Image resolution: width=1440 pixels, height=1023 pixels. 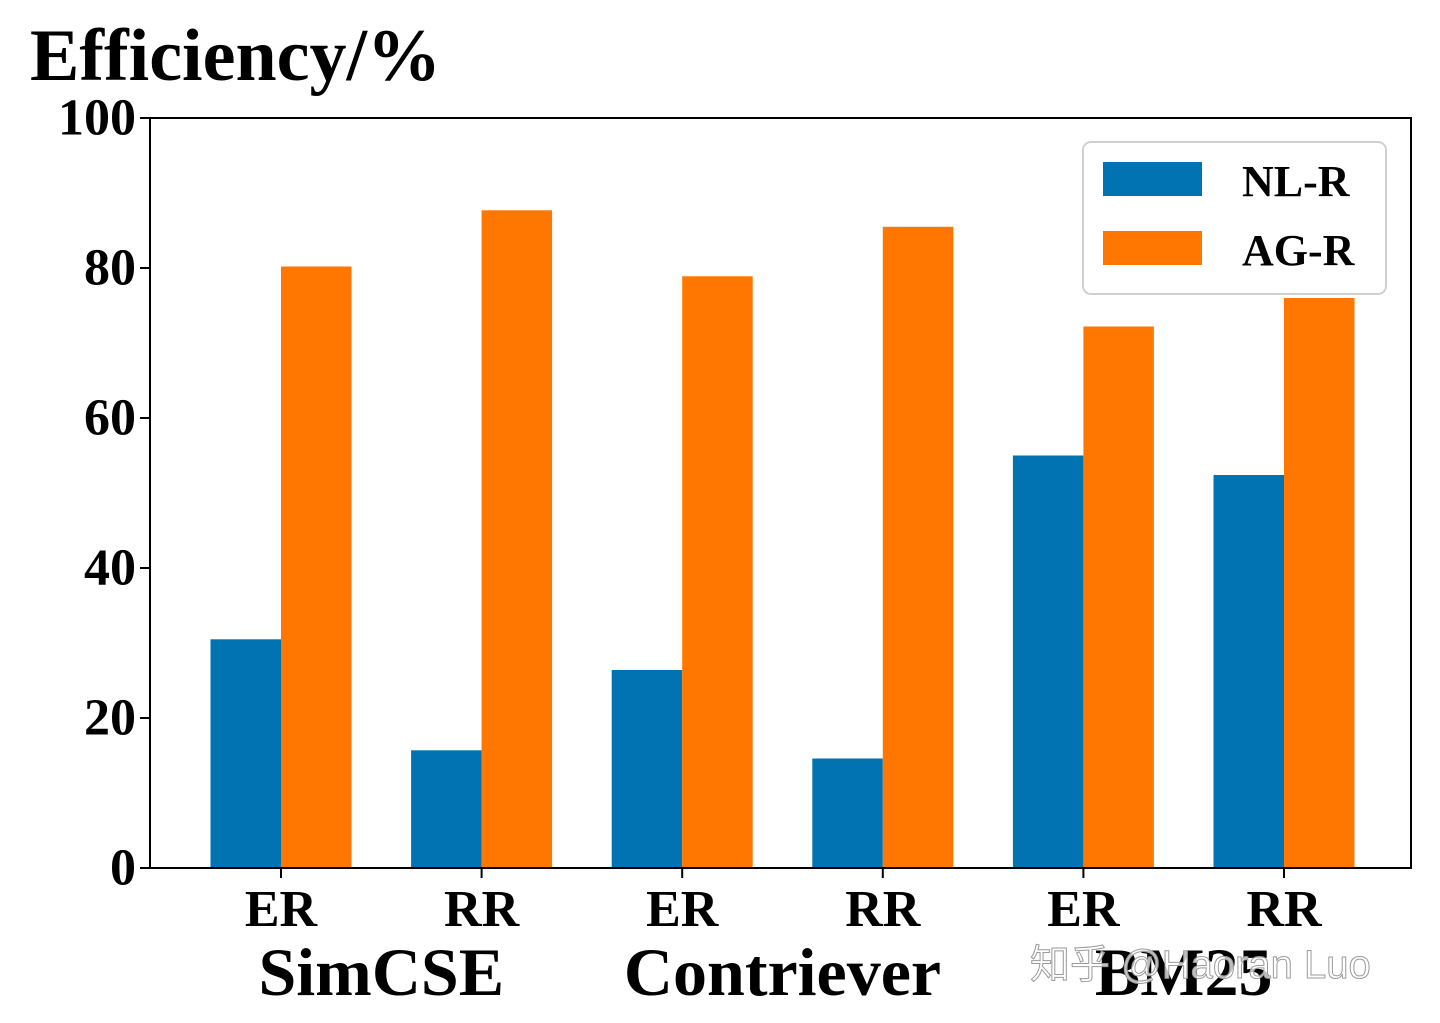 I want to click on watermark: 知乎 @Haoran Luo, so click(x=1200, y=965).